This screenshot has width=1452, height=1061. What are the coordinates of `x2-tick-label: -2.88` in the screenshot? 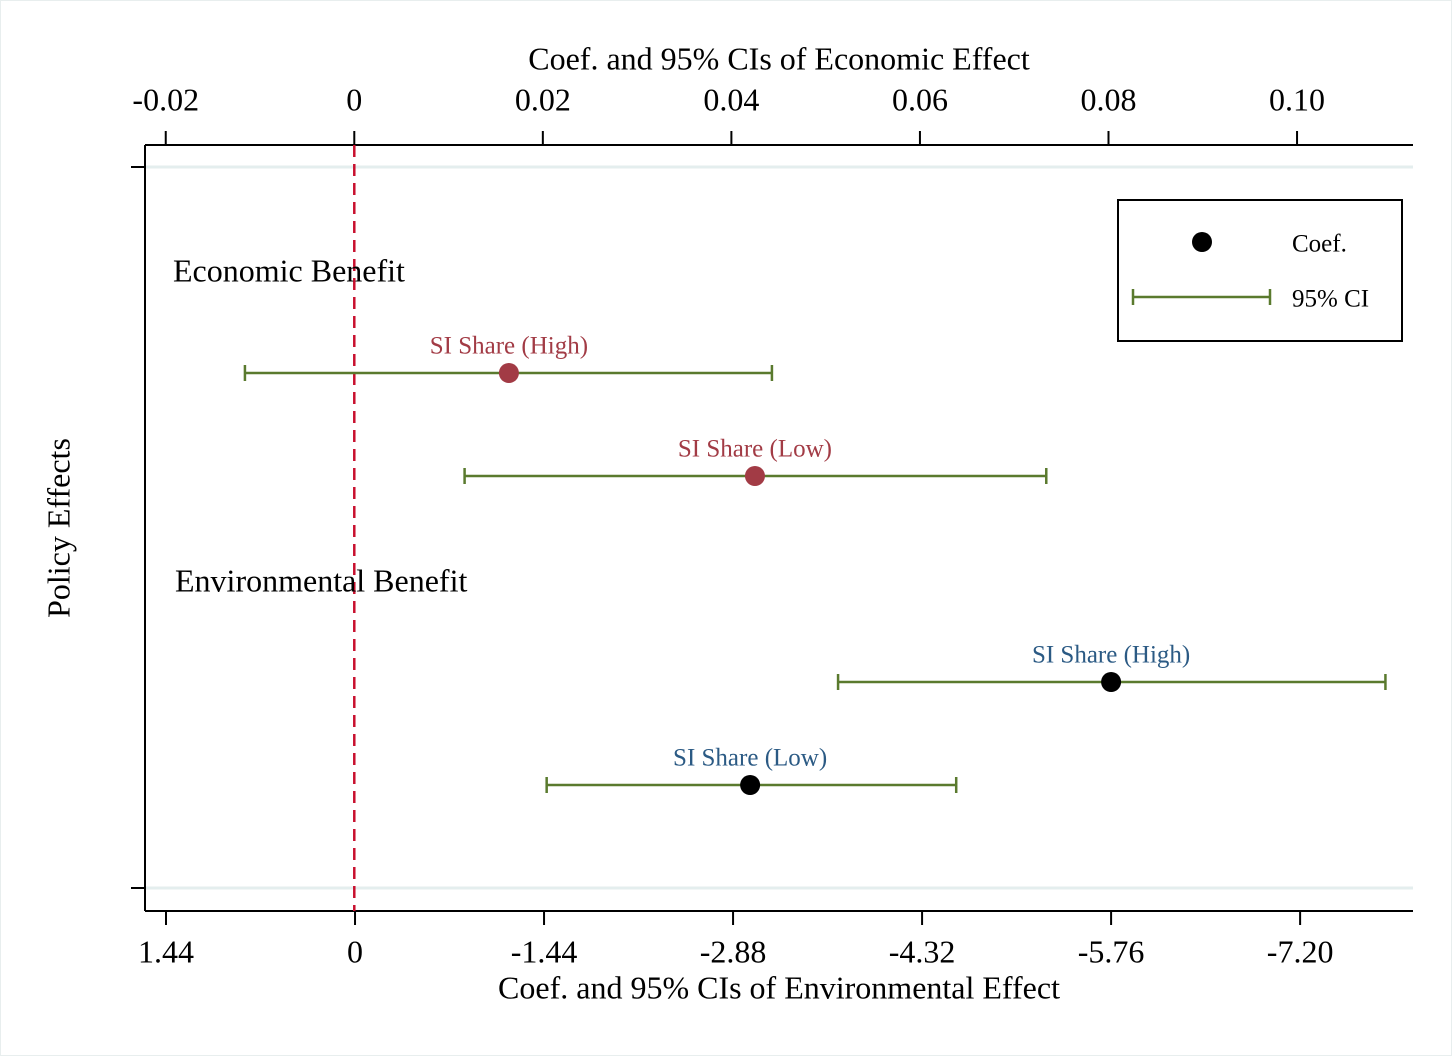 It's located at (733, 951).